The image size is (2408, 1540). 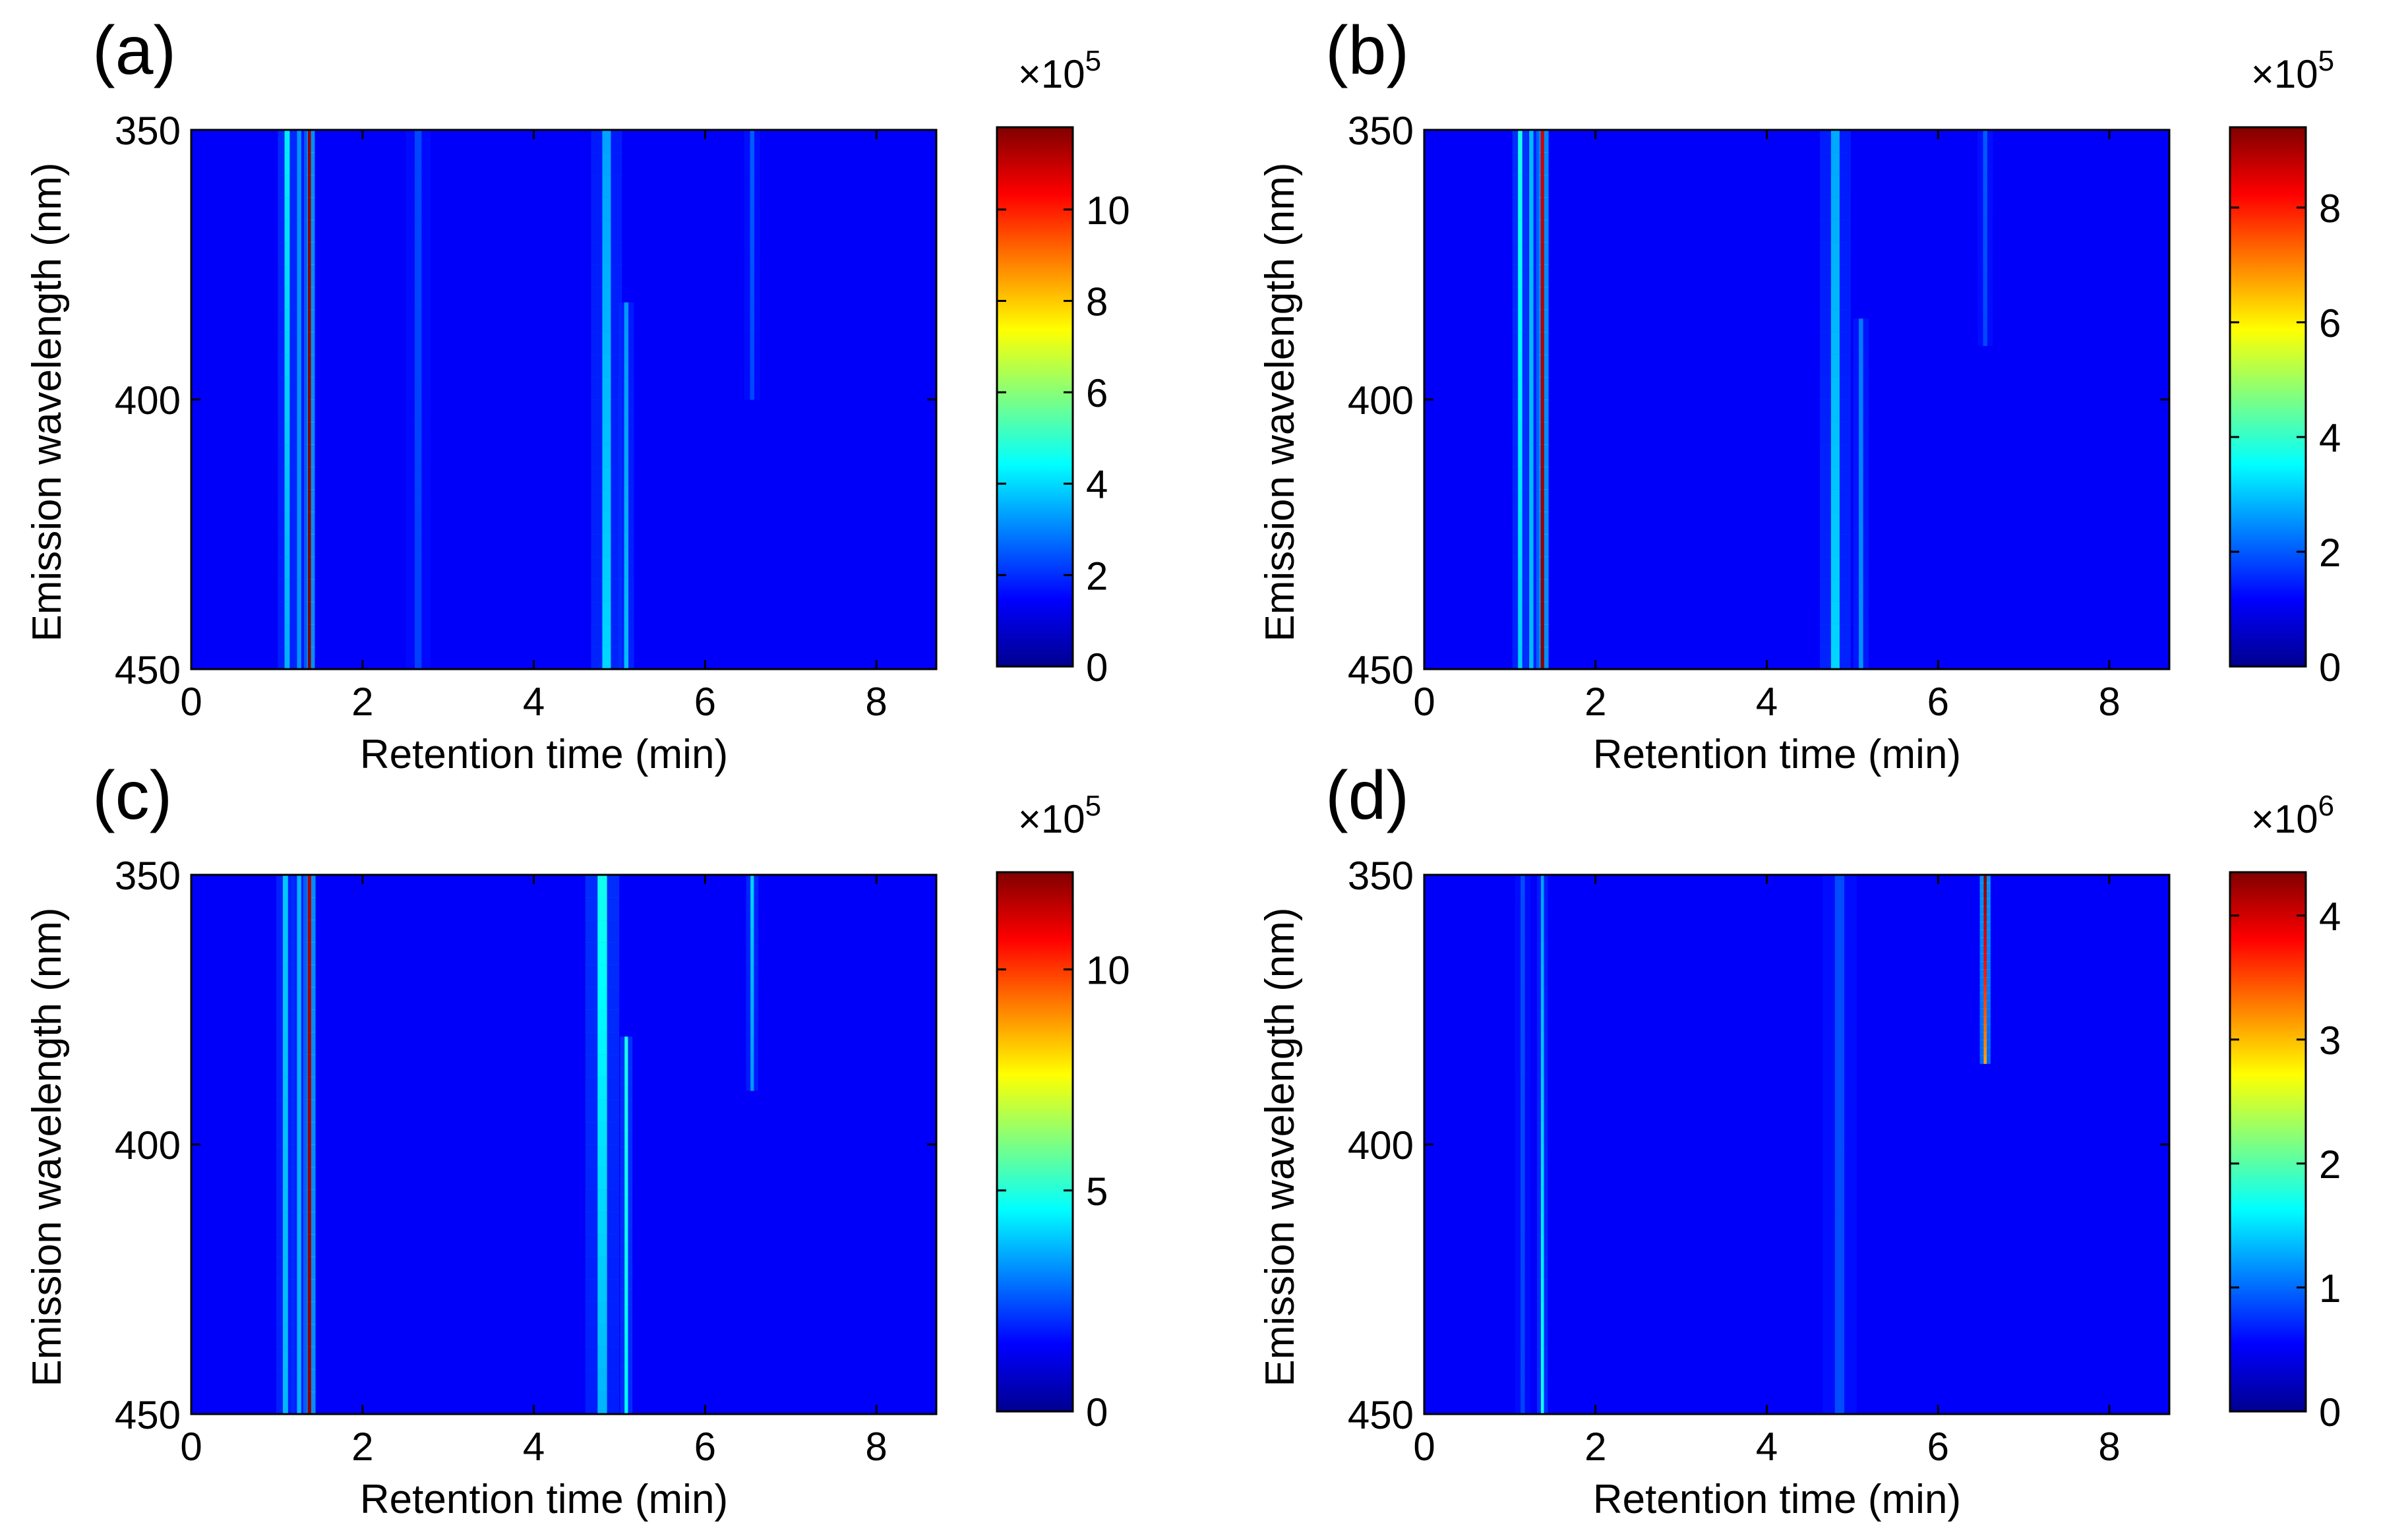 What do you see at coordinates (1381, 400) in the screenshot?
I see `y-tick-label: 400` at bounding box center [1381, 400].